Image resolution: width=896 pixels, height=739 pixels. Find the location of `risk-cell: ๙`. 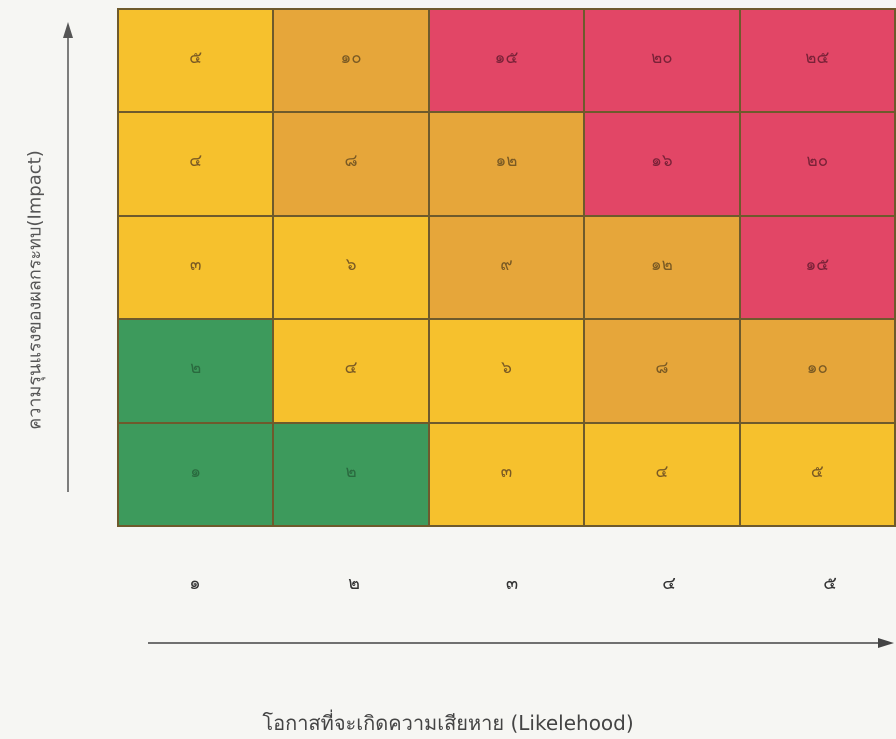

risk-cell: ๙ is located at coordinates (506, 267).